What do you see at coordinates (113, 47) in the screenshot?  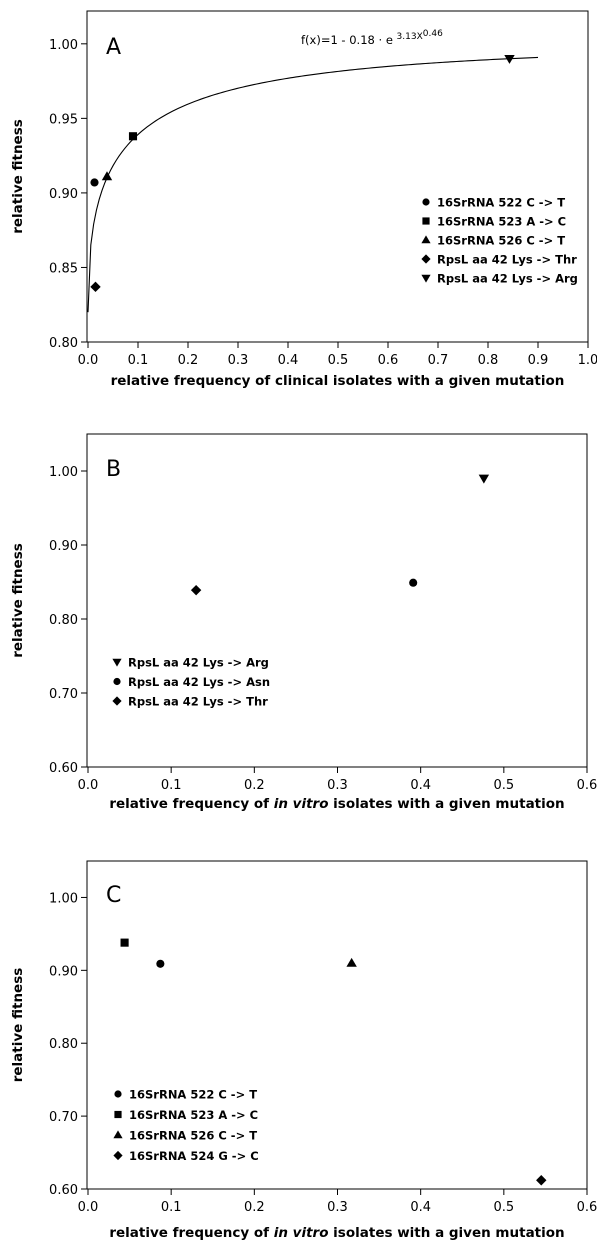 I see `panel-letter: A` at bounding box center [113, 47].